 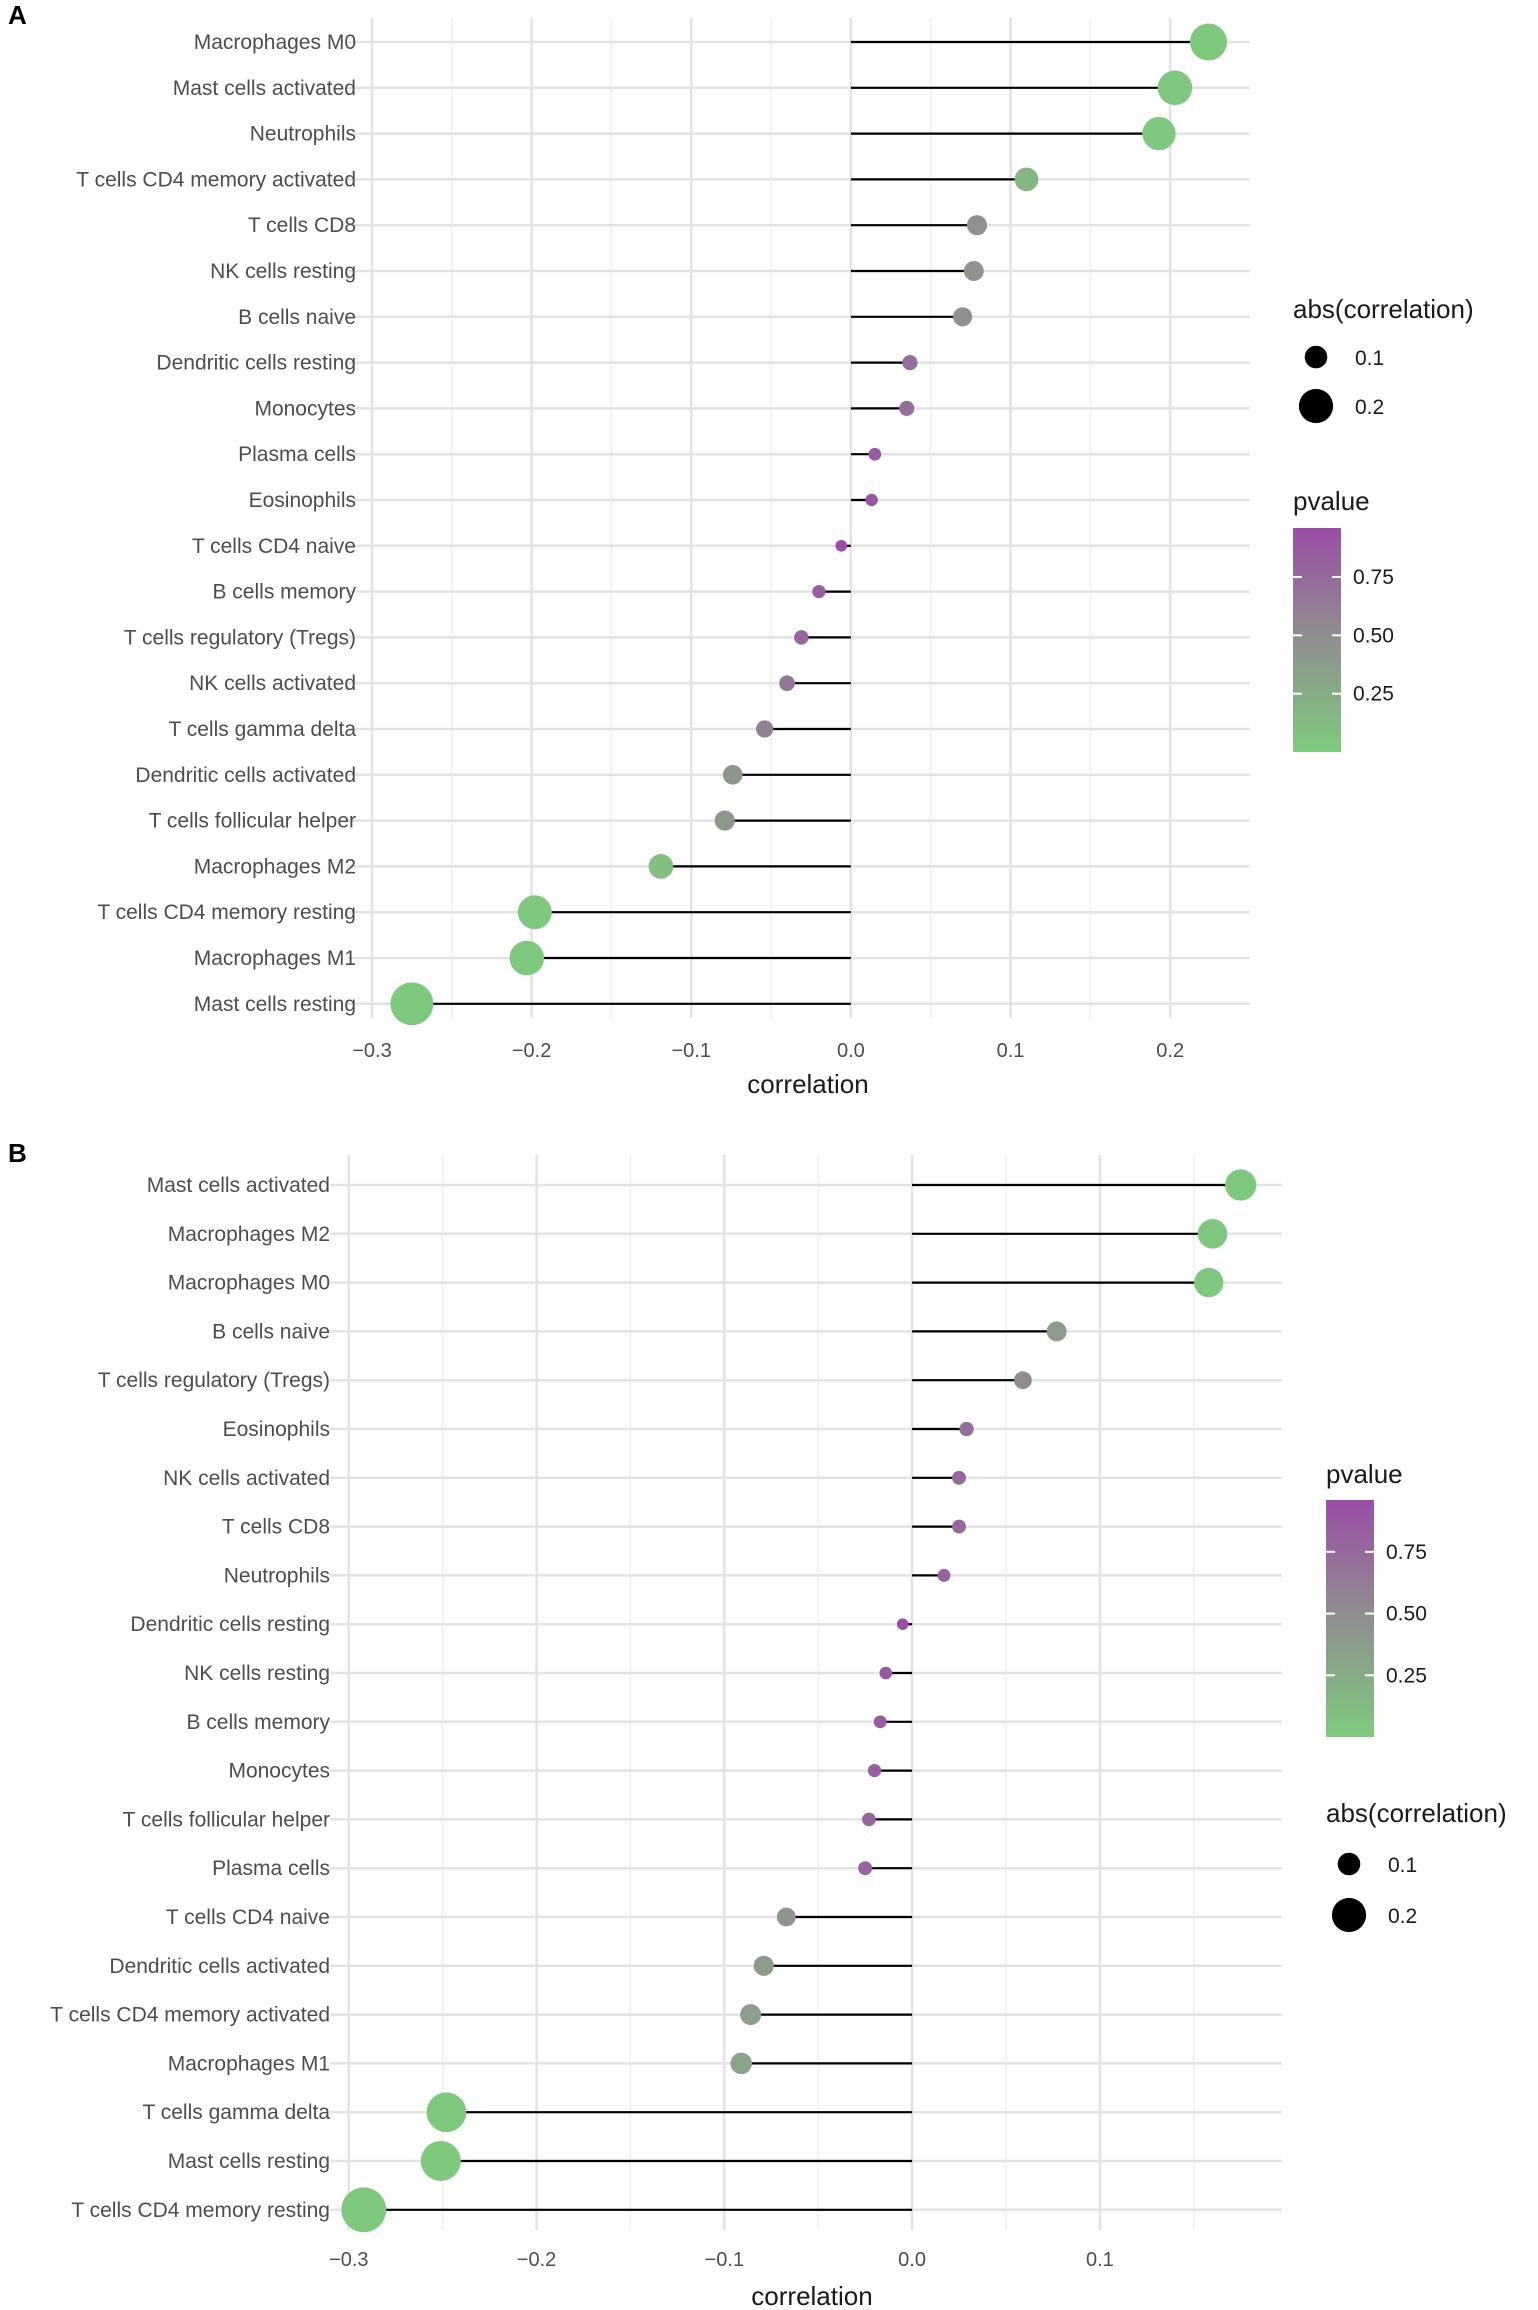 I want to click on x-tick-label: 0.0, so click(x=912, y=2260).